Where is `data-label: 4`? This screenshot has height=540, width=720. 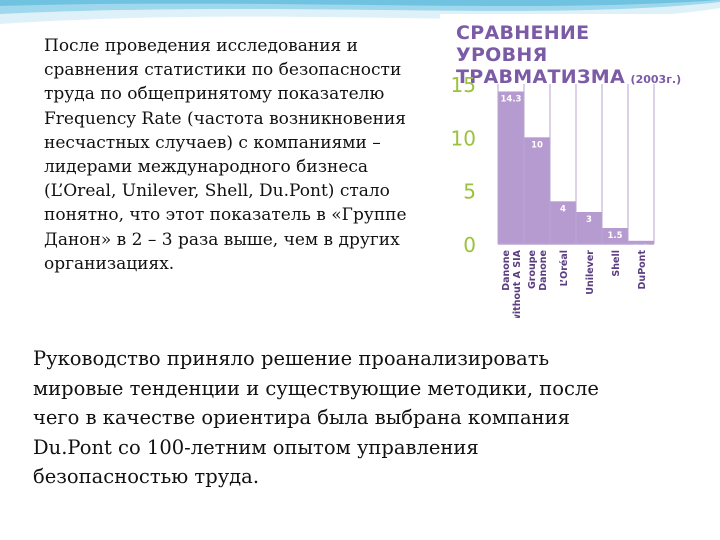 data-label: 4 is located at coordinates (563, 209).